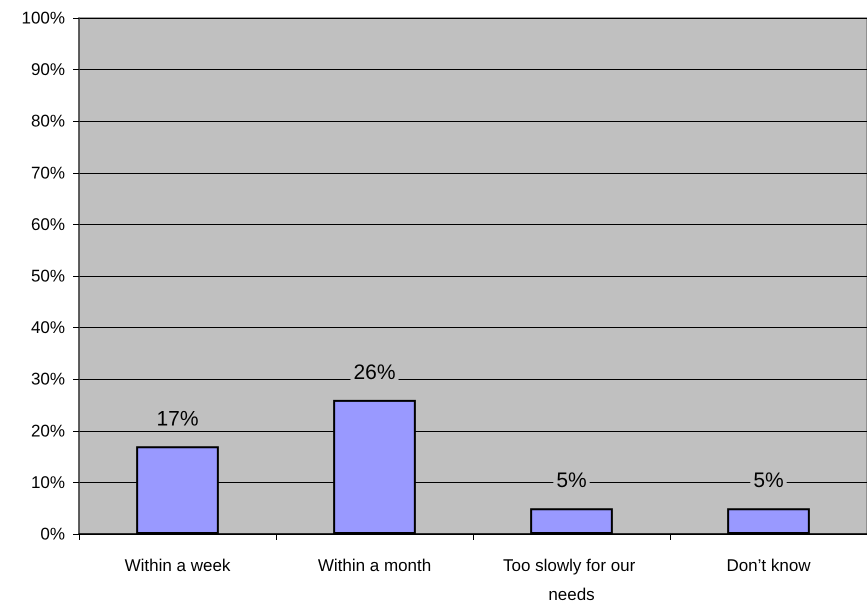  I want to click on x-tick-label: Don’t know, so click(769, 565).